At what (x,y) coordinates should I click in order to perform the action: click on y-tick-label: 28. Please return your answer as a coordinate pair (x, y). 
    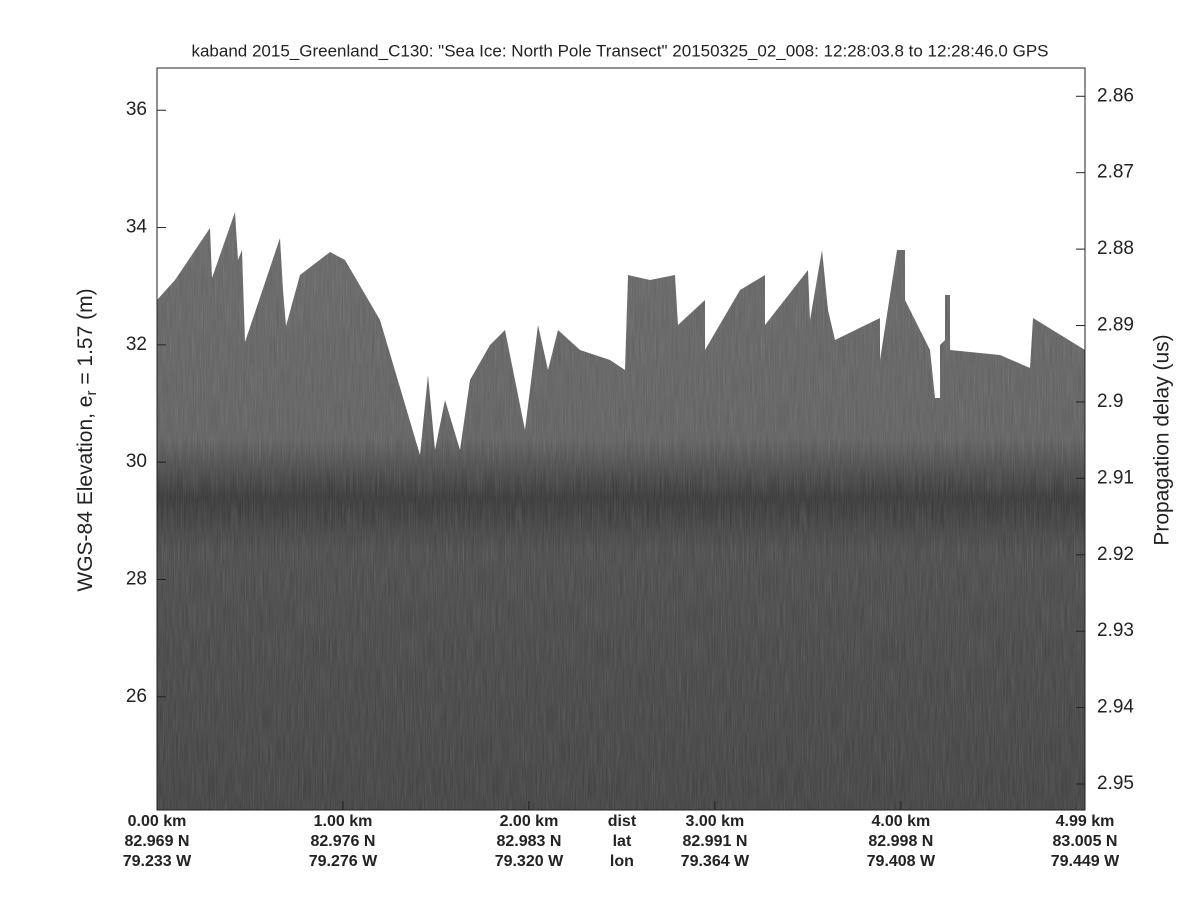
    Looking at the image, I should click on (136, 578).